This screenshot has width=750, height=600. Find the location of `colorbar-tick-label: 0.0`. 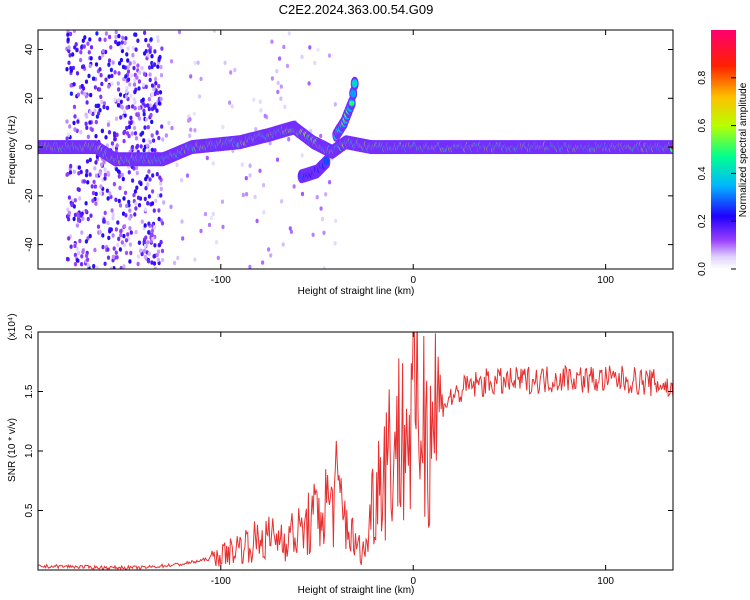

colorbar-tick-label: 0.0 is located at coordinates (702, 269).